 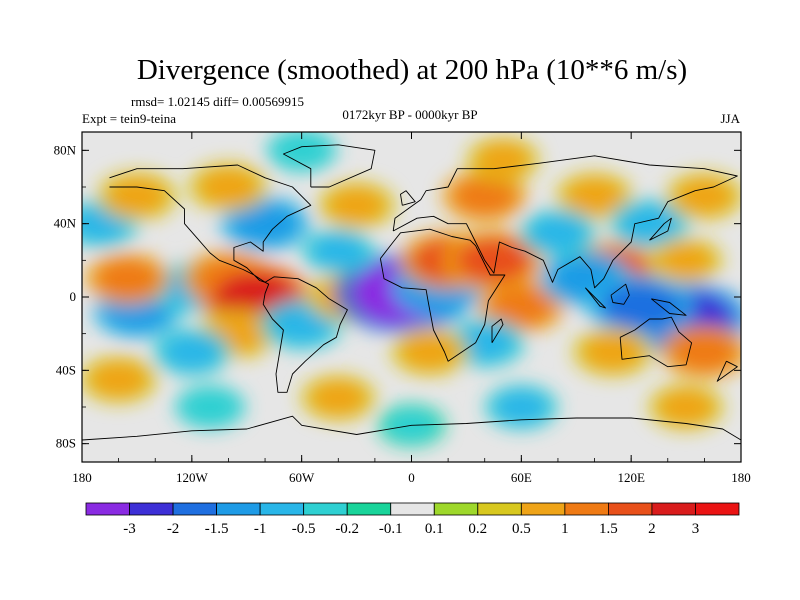 I want to click on colorbar-label: 2, so click(x=652, y=529).